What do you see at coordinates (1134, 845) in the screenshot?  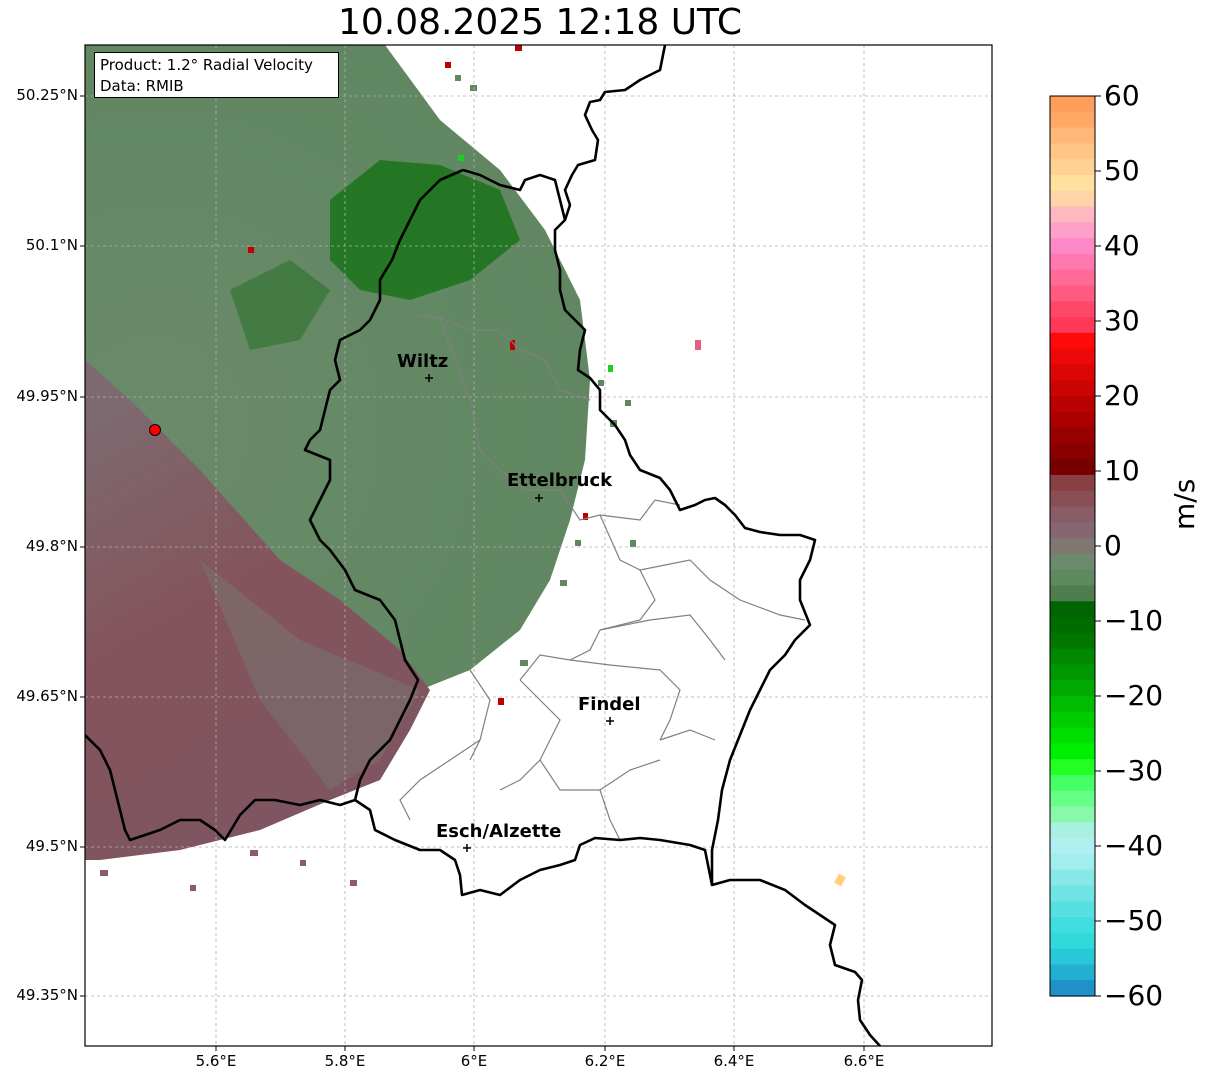 I see `colorbar-tick: −40` at bounding box center [1134, 845].